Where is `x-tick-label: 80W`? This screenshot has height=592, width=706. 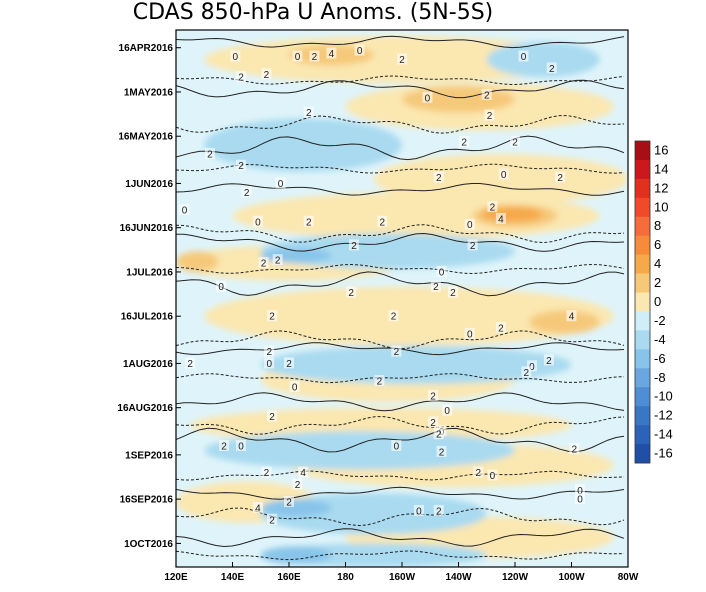 x-tick-label: 80W is located at coordinates (628, 577).